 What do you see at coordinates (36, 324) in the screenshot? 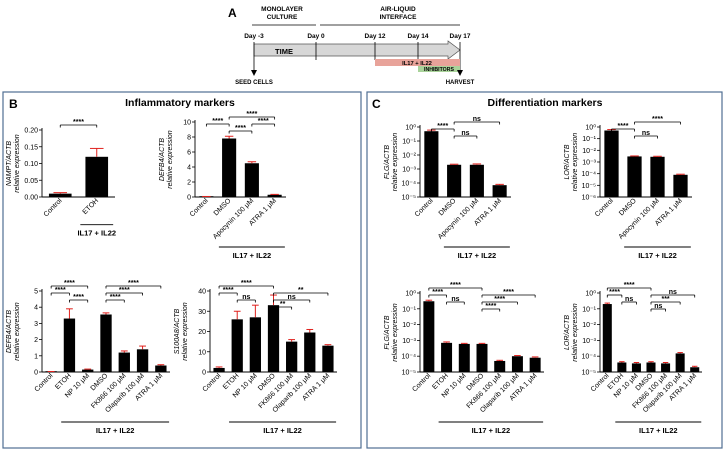
I see `y-tick-label: 3` at bounding box center [36, 324].